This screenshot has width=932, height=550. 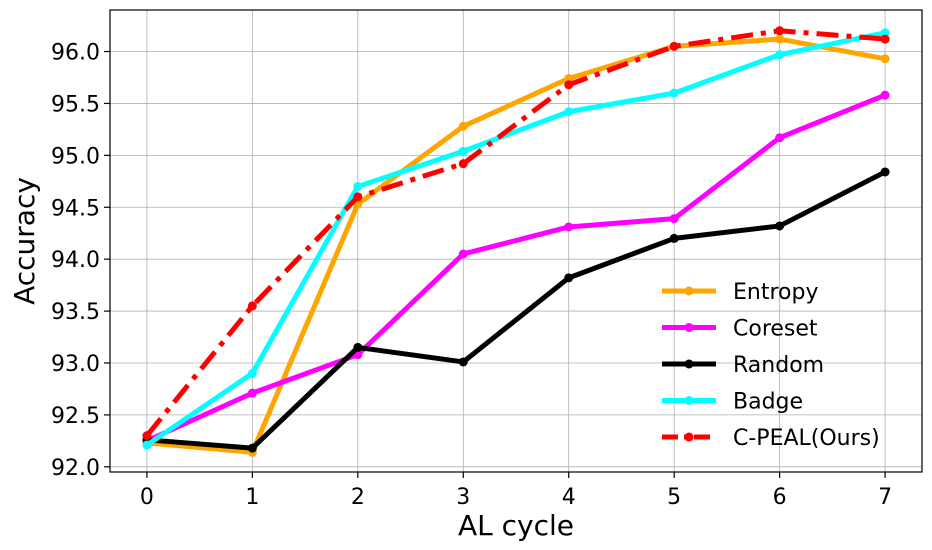 What do you see at coordinates (75, 468) in the screenshot?
I see `y-tick-label: 92.0` at bounding box center [75, 468].